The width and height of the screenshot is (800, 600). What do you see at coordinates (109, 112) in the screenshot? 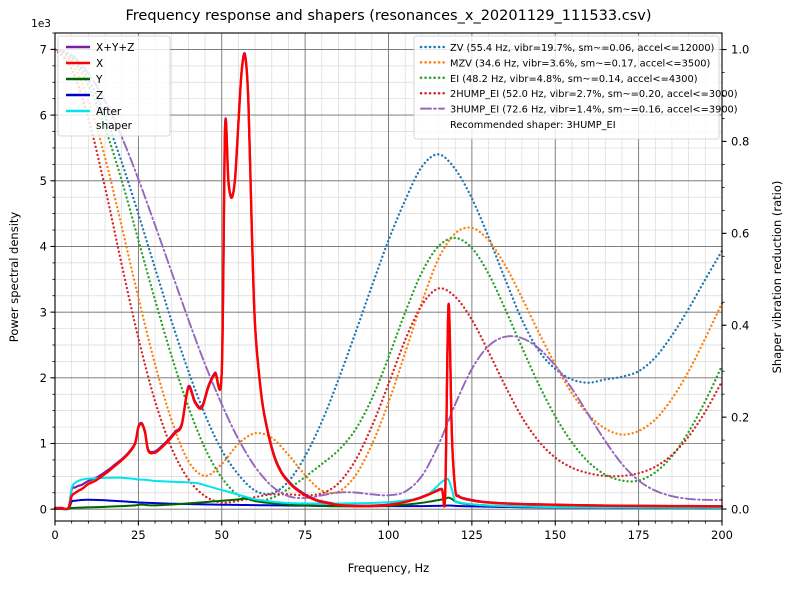
I see `legend-psd-label-4: After` at bounding box center [109, 112].